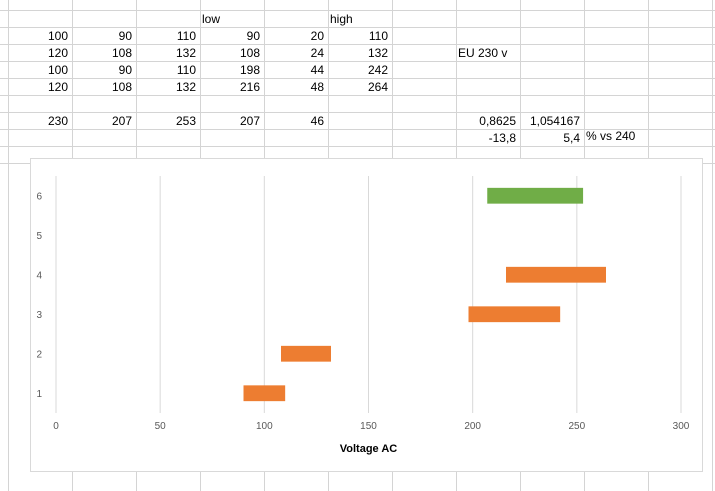  What do you see at coordinates (39, 236) in the screenshot?
I see `y-tick-label: 5` at bounding box center [39, 236].